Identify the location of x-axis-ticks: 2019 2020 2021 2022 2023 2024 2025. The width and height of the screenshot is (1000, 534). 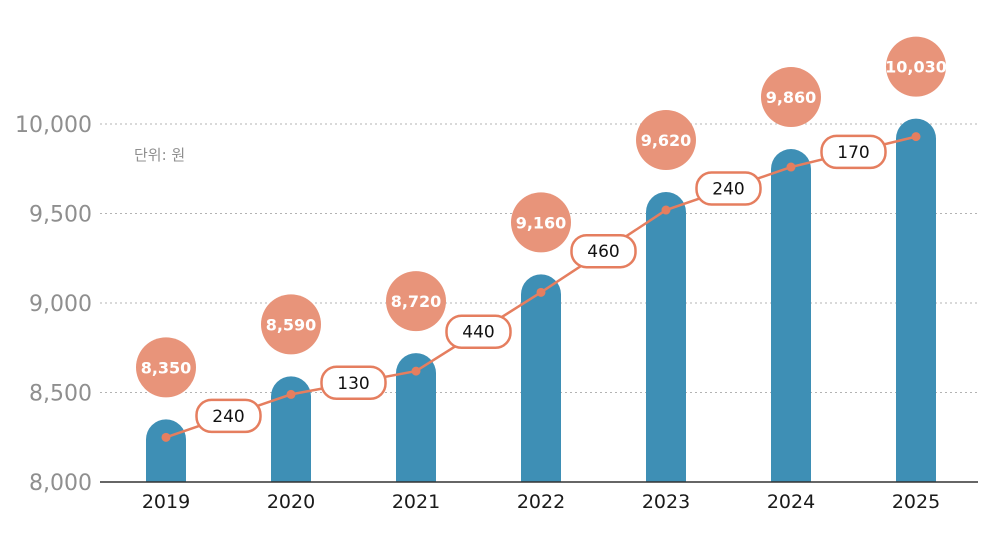
(541, 502).